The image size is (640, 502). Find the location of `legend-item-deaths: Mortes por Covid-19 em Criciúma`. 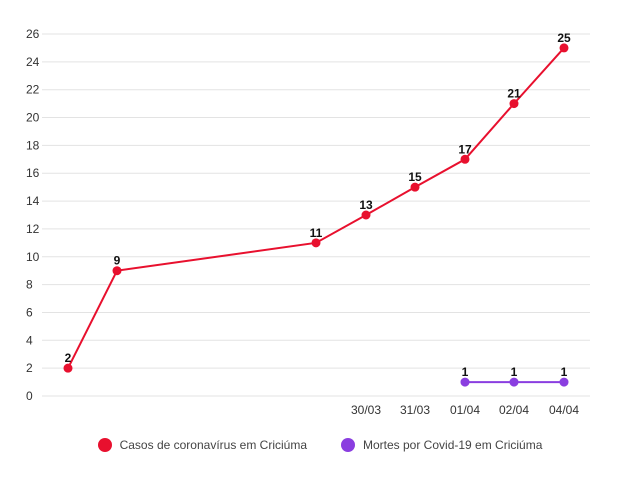

legend-item-deaths: Mortes por Covid-19 em Criciúma is located at coordinates (441, 445).